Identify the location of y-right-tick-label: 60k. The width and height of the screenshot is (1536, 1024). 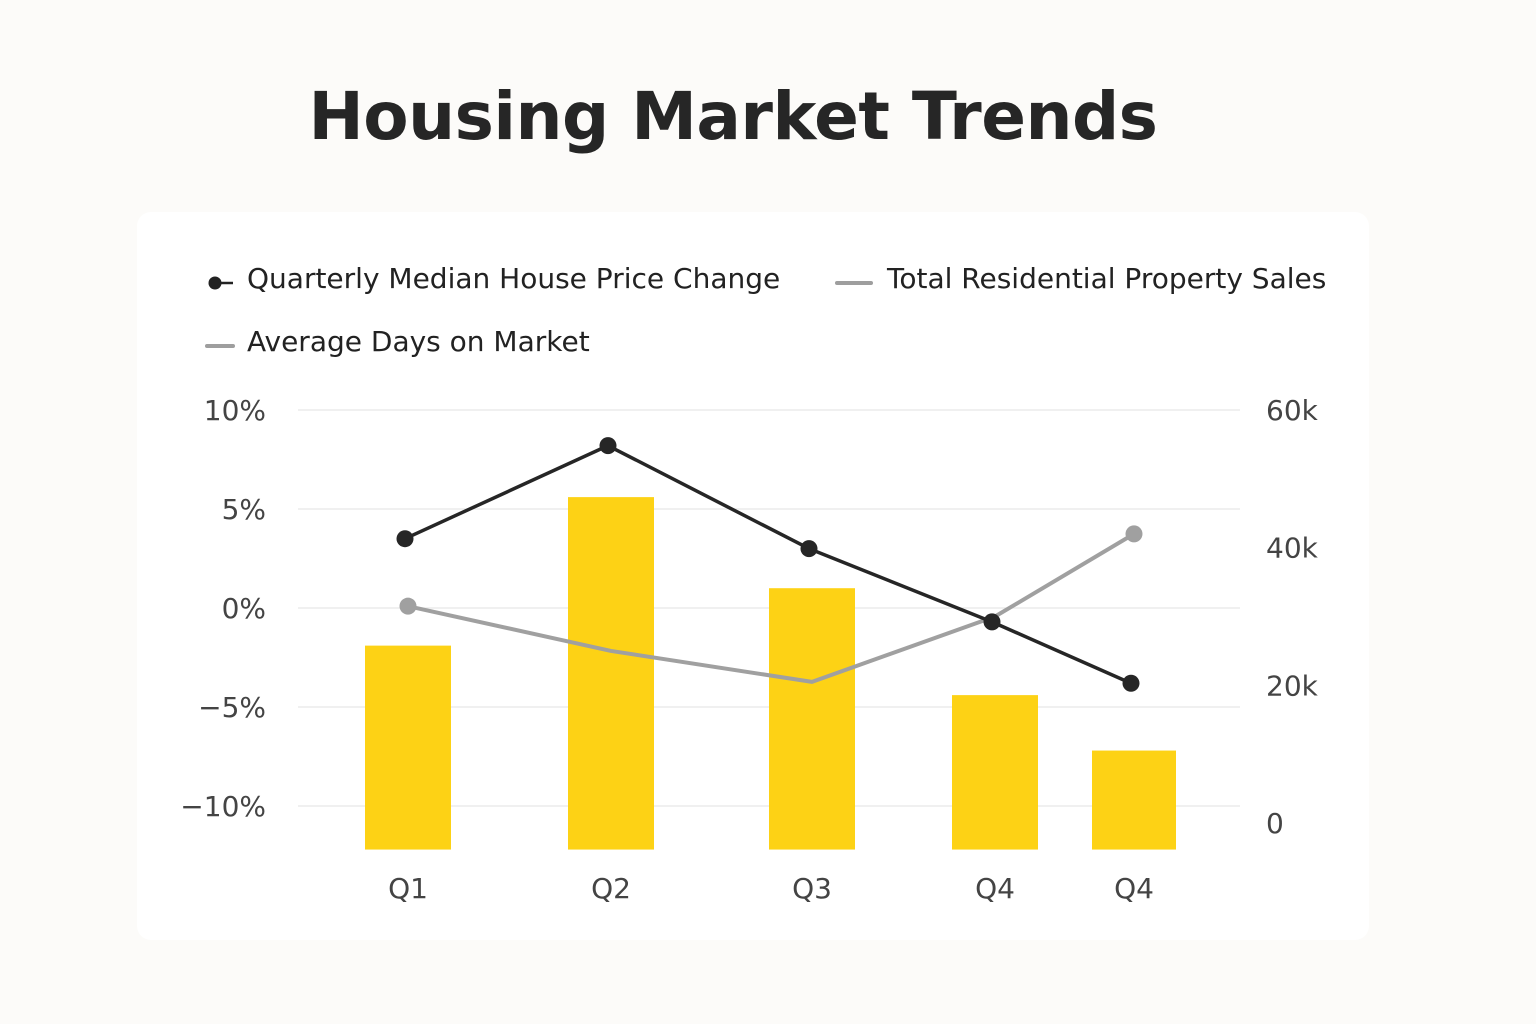
(1292, 410).